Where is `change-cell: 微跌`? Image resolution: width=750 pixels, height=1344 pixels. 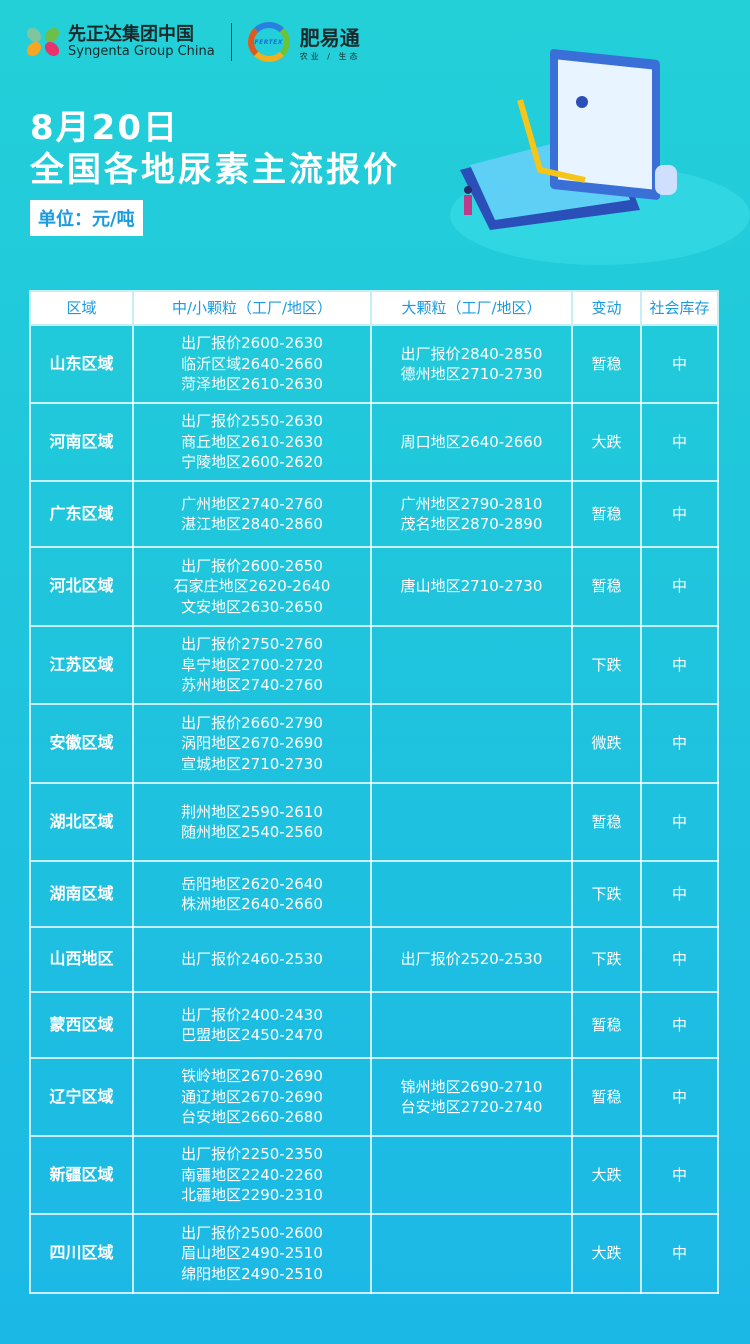 change-cell: 微跌 is located at coordinates (606, 743).